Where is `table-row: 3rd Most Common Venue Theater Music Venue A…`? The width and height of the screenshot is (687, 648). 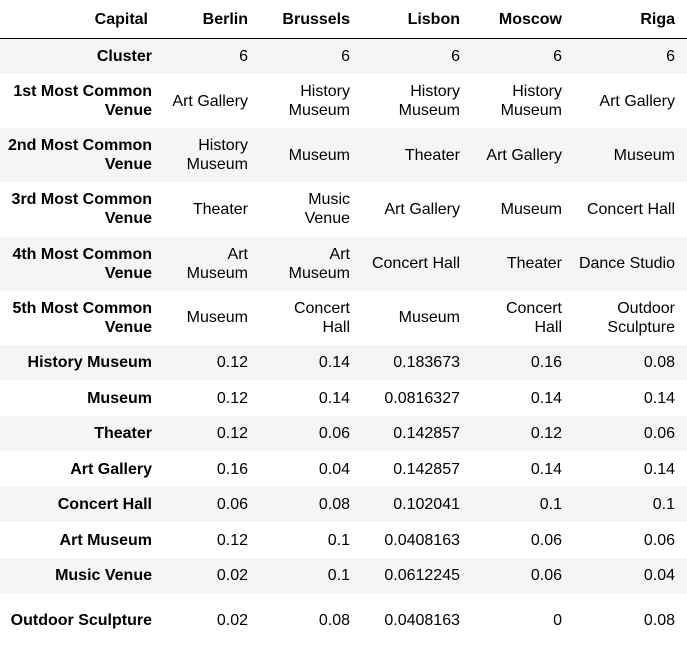
table-row: 3rd Most Common Venue Theater Music Venue A… is located at coordinates (343, 209).